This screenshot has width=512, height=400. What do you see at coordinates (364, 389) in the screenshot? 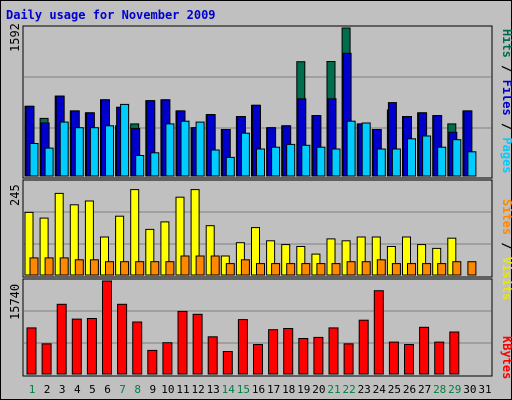
I see `day-label: 23` at bounding box center [364, 389].